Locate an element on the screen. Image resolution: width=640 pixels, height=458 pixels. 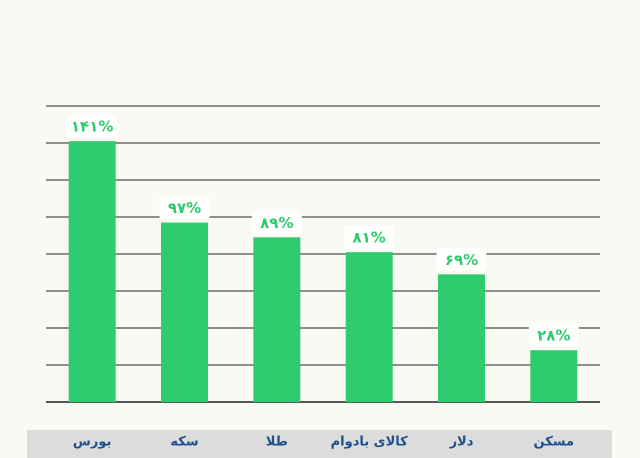
x-tick-label: دلار is located at coordinates (461, 442).